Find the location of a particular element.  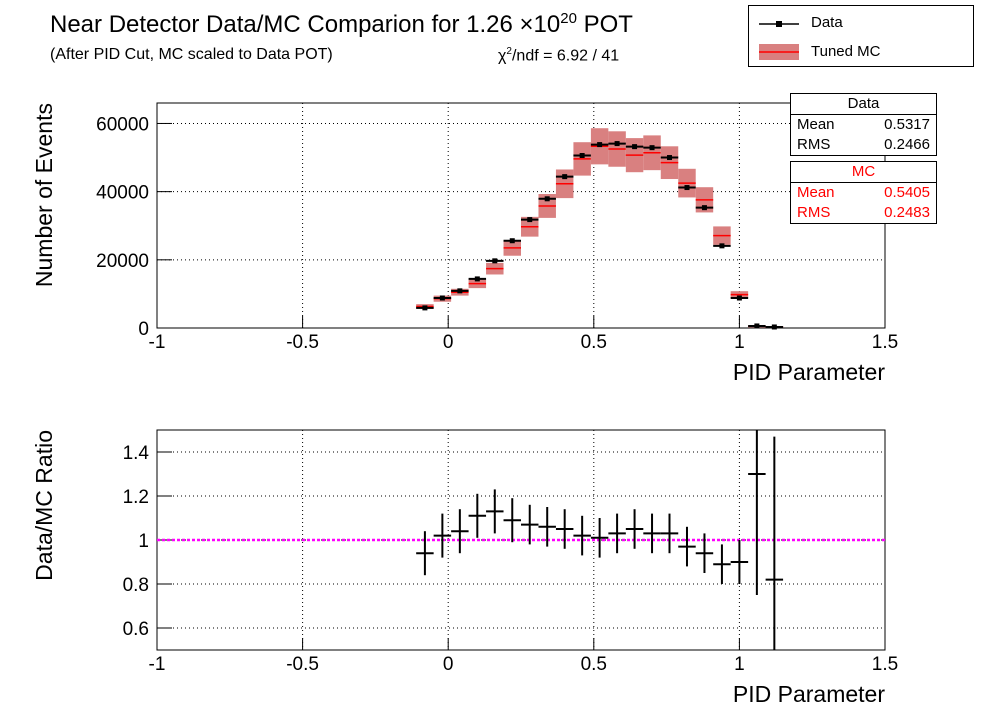

stats-title: MC is located at coordinates (863, 172).